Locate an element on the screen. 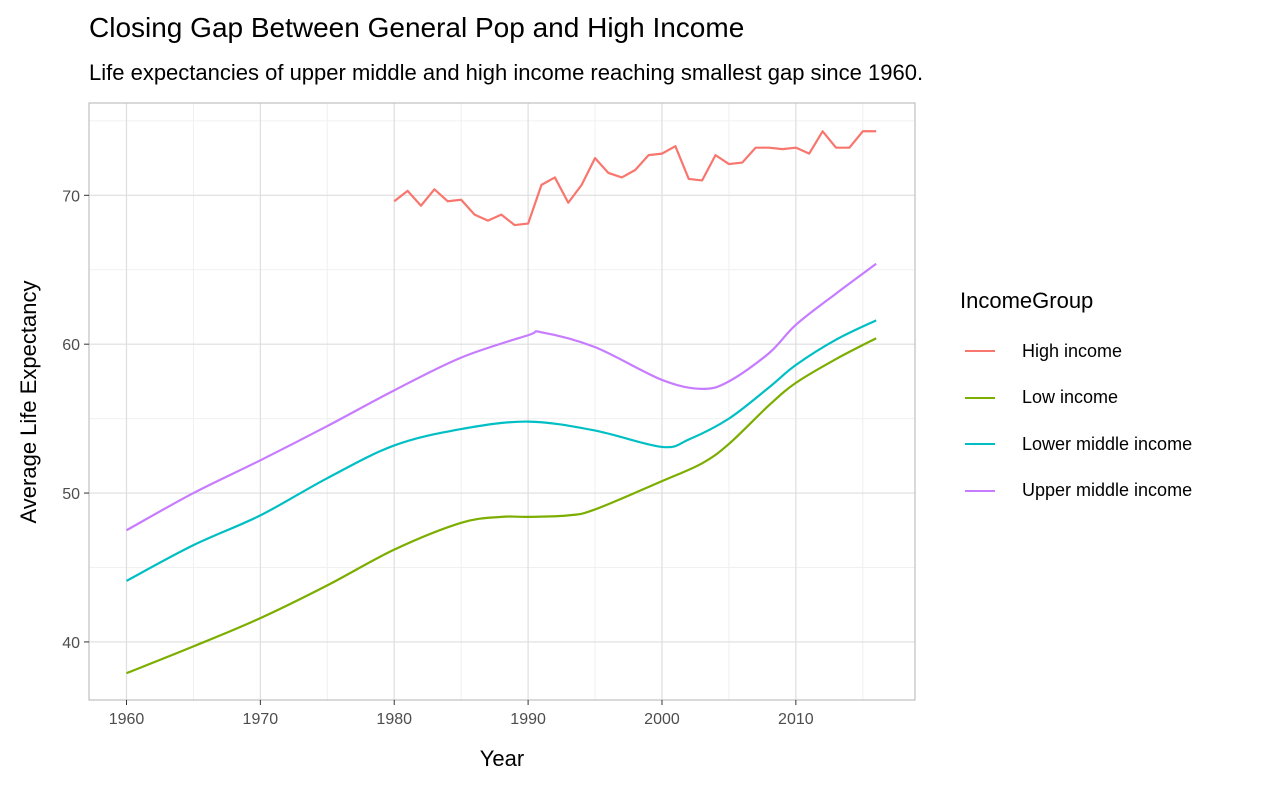  y-tick-label: 40 is located at coordinates (71, 643).